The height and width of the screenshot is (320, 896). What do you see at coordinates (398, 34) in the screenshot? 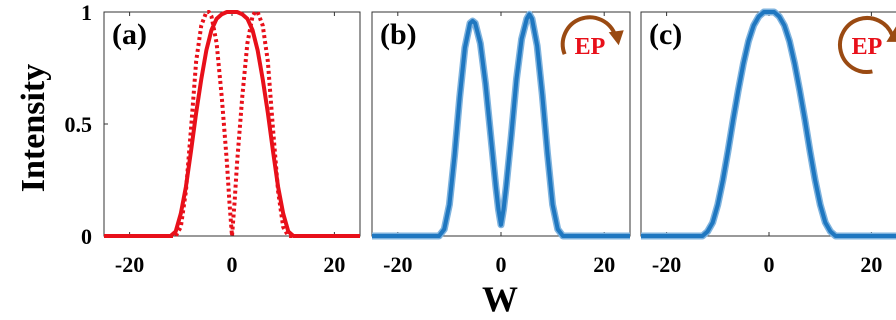
I see `panel-label: (b)` at bounding box center [398, 34].